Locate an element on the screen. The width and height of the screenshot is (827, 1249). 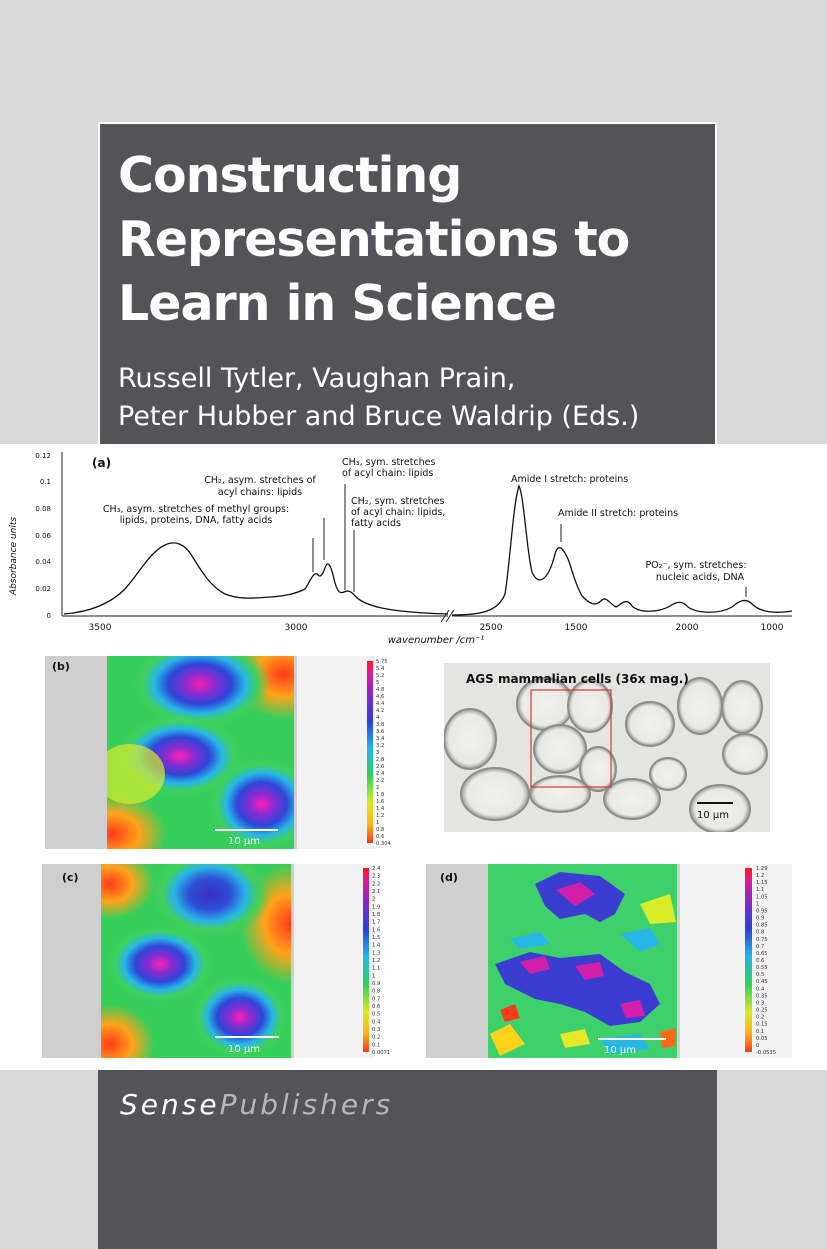
panel-d-label: (d) is located at coordinates (449, 877).